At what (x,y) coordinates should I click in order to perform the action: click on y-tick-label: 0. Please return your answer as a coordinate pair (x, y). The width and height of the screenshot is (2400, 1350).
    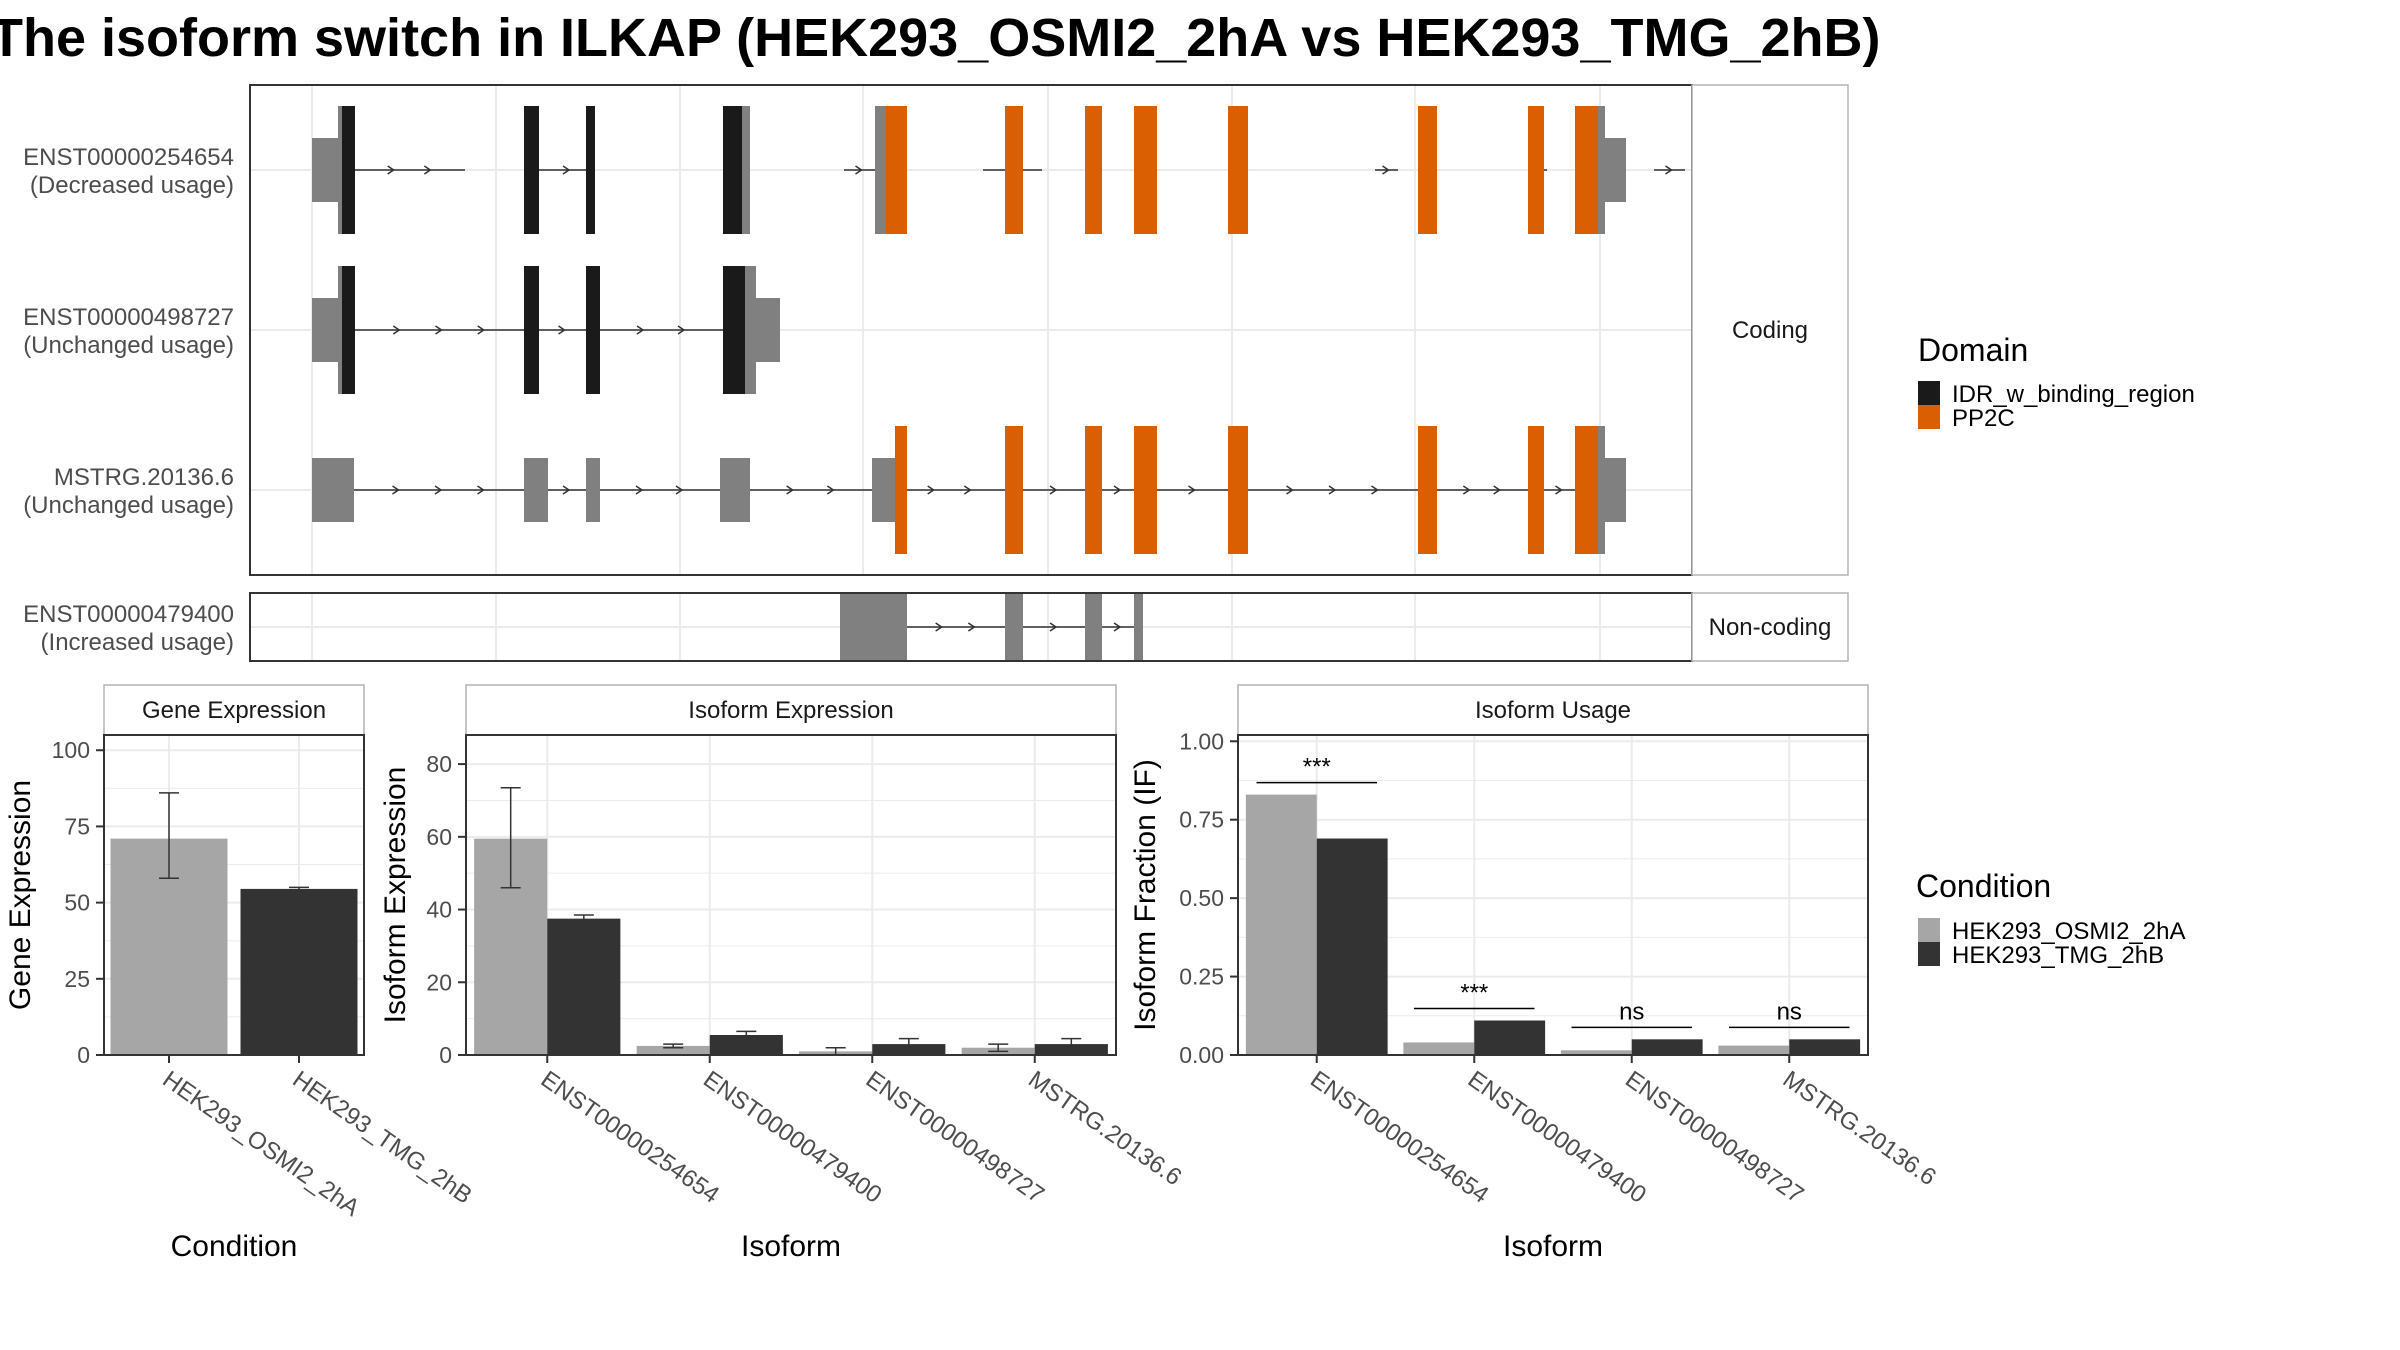
    Looking at the image, I should click on (83, 1055).